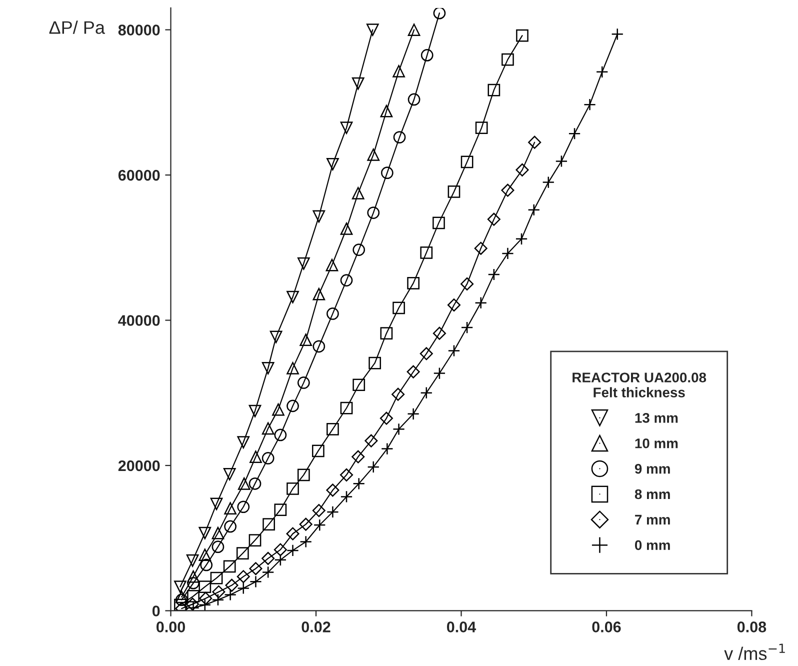  I want to click on legend-label: 8 mm, so click(652, 494).